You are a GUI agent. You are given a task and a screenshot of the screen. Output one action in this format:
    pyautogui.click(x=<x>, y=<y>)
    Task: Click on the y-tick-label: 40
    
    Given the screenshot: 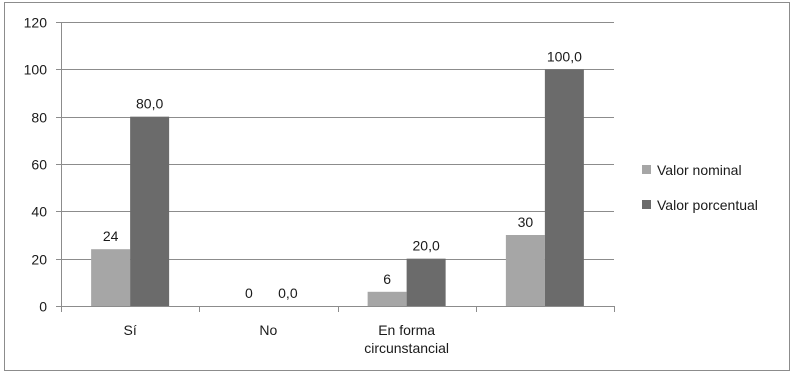 What is the action you would take?
    pyautogui.click(x=39, y=212)
    